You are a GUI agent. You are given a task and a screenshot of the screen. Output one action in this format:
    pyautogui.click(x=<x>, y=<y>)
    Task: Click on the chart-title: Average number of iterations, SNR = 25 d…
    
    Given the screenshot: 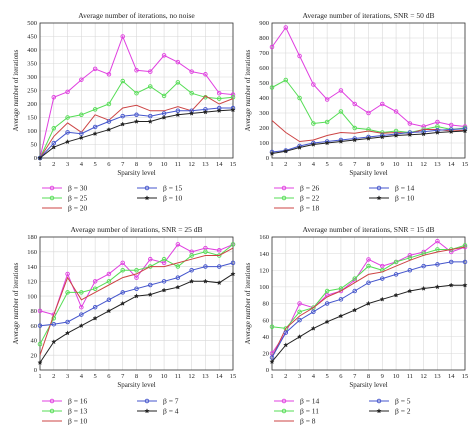 What is the action you would take?
    pyautogui.click(x=137, y=229)
    